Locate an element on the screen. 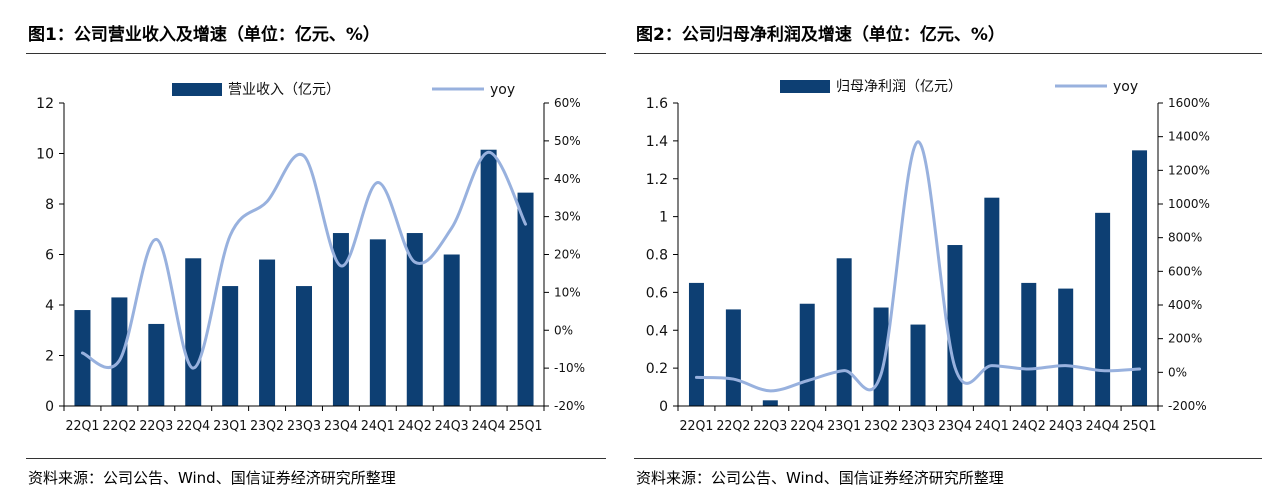 The height and width of the screenshot is (499, 1268). left-tick-label: 1.2 is located at coordinates (657, 180).